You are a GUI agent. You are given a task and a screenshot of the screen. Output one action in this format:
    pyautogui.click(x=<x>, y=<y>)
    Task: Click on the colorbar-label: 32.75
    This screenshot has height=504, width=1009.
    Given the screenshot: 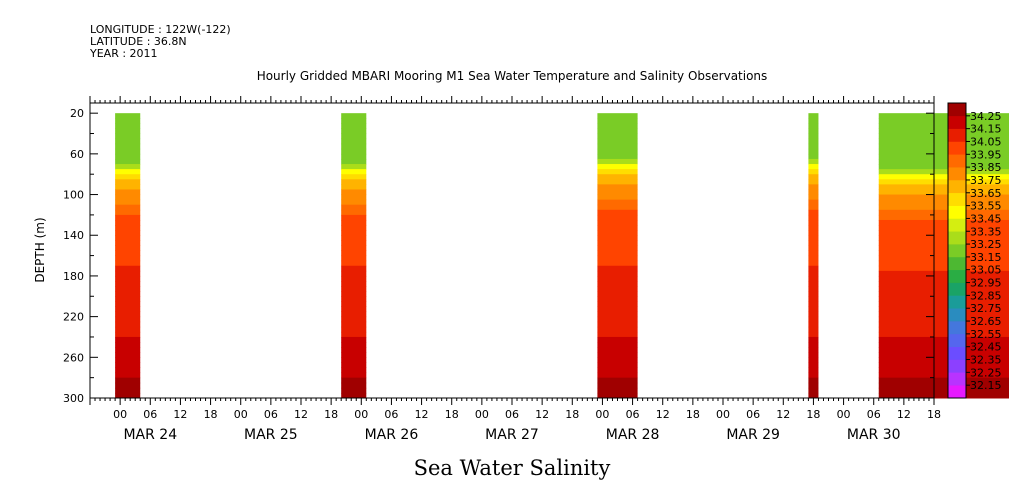 What is the action you would take?
    pyautogui.click(x=986, y=308)
    